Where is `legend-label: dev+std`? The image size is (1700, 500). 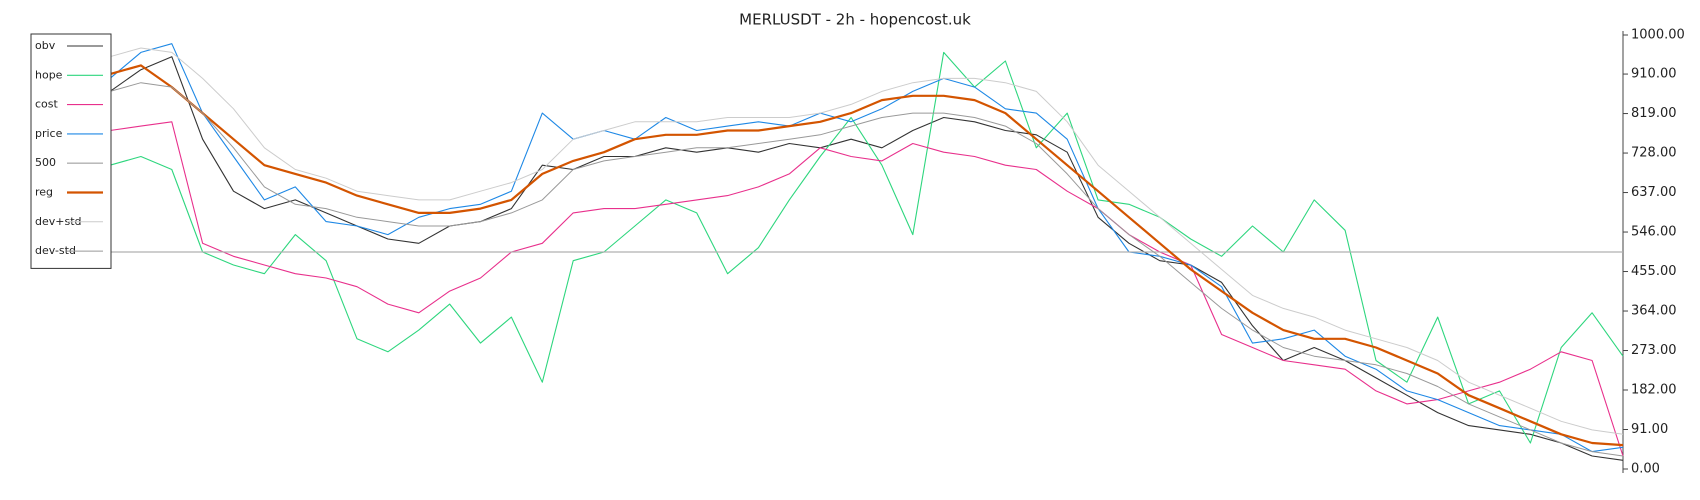
legend-label: dev+std is located at coordinates (58, 221).